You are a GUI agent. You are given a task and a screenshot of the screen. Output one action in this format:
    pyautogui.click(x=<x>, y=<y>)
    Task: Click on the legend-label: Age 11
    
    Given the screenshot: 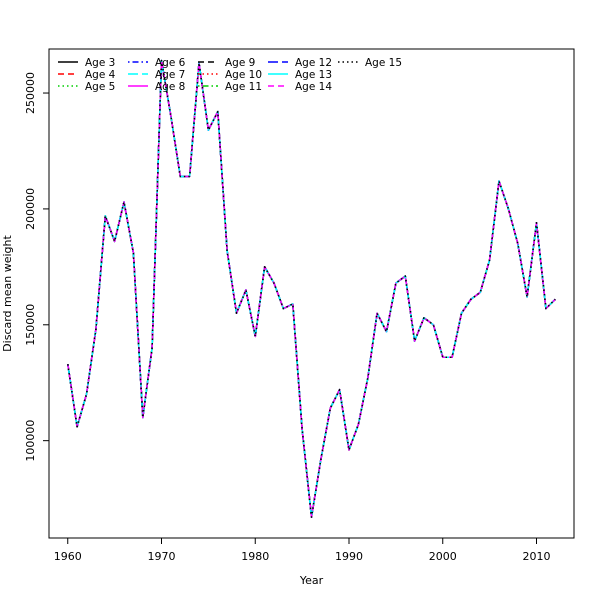 What is the action you would take?
    pyautogui.click(x=243, y=87)
    